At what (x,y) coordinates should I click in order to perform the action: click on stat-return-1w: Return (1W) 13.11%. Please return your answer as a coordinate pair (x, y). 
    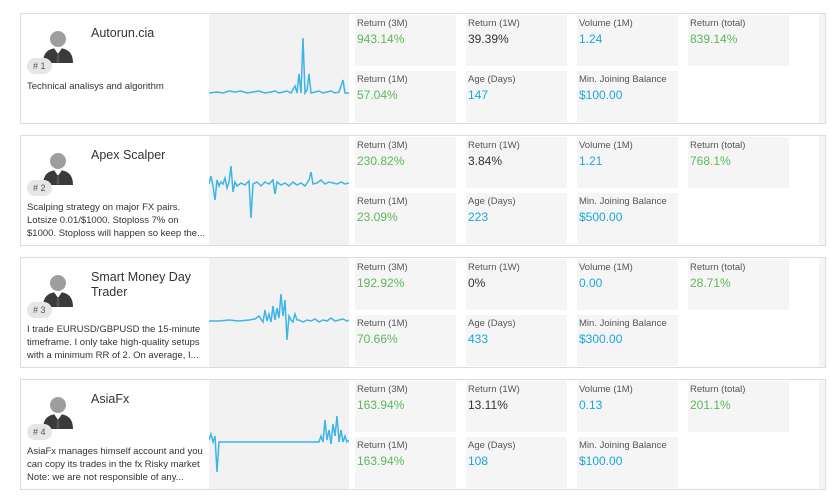
    Looking at the image, I should click on (516, 406).